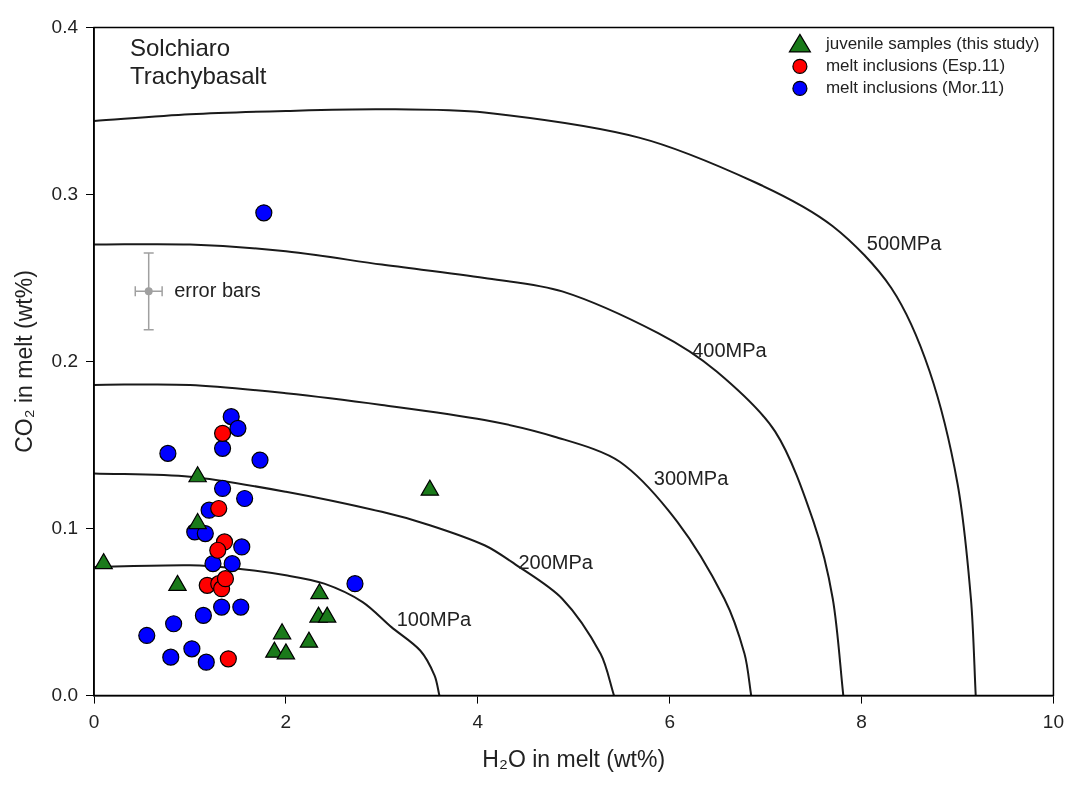  What do you see at coordinates (932, 44) in the screenshot?
I see `legend-label: juvenile samples (this study)` at bounding box center [932, 44].